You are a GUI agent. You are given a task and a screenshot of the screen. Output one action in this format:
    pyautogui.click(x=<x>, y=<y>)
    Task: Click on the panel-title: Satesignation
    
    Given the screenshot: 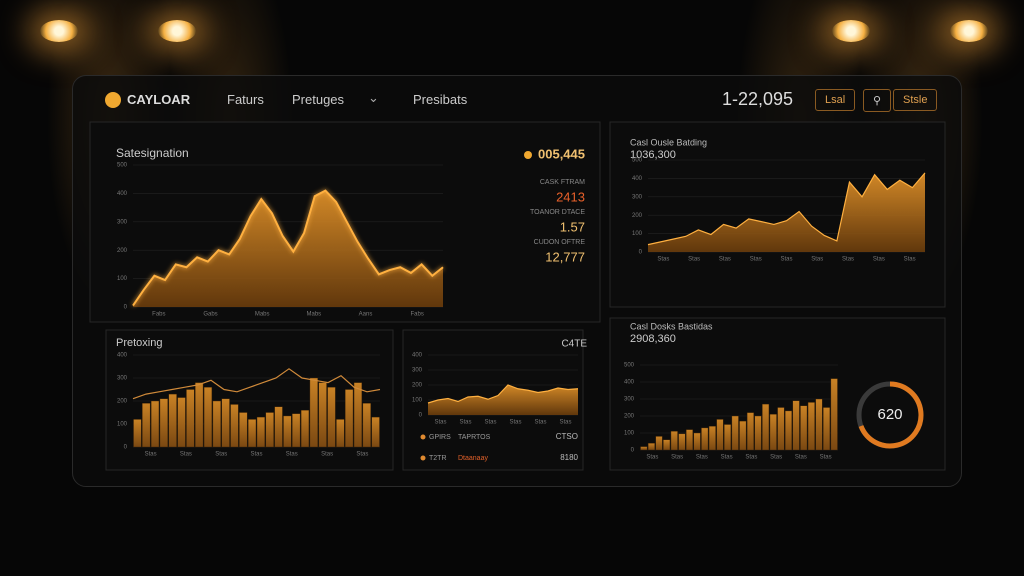 What is the action you would take?
    pyautogui.click(x=152, y=153)
    